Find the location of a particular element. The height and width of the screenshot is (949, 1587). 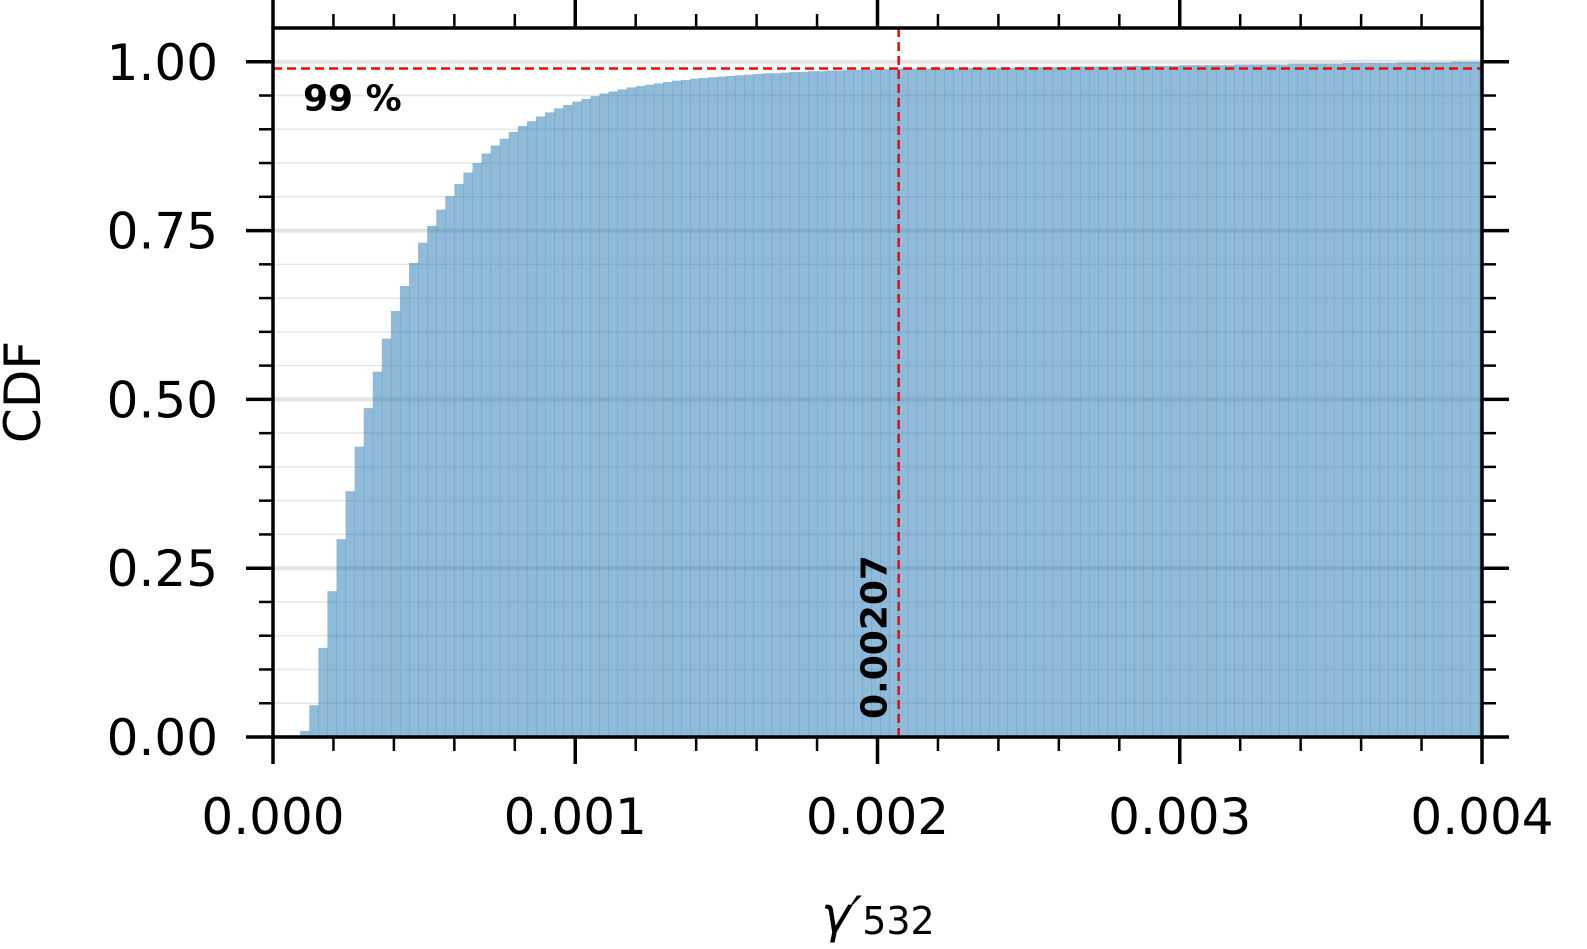

threshold-vline-label: 0.00207 is located at coordinates (875, 637).